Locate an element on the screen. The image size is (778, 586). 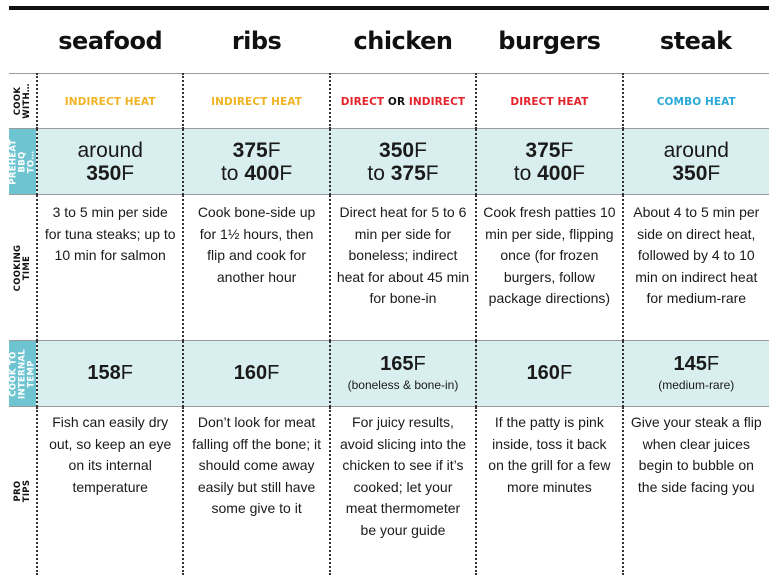
heat-label: COMBO HEAT is located at coordinates (696, 102).